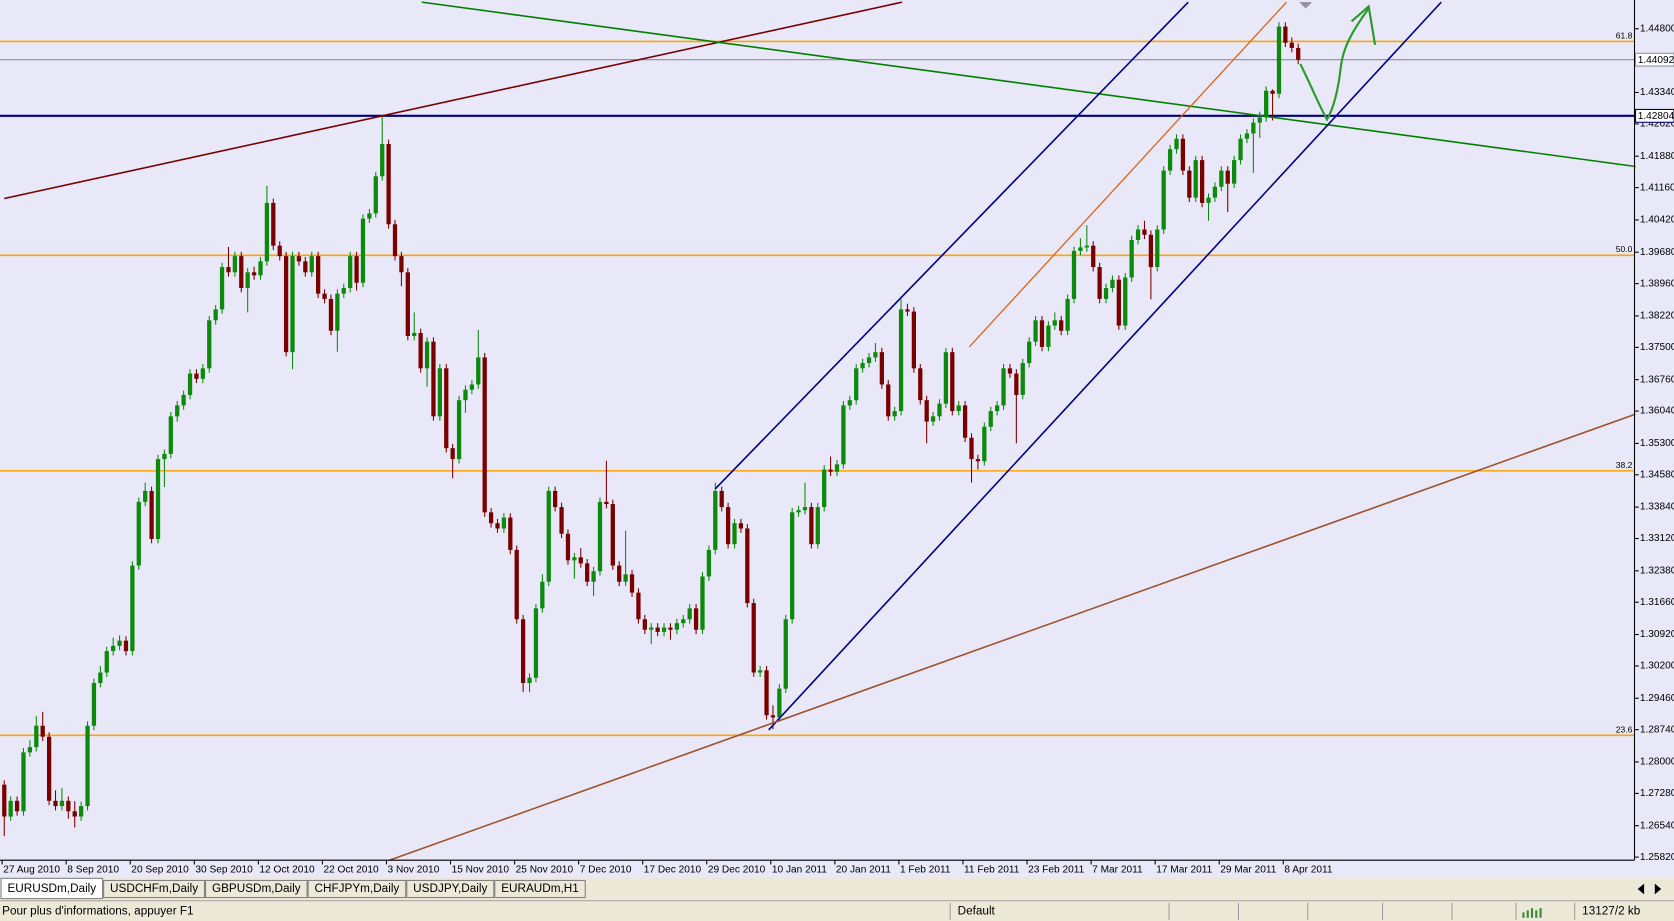 The image size is (1674, 921). What do you see at coordinates (992, 869) in the screenshot?
I see `x-tick-label: 11 Feb 2011` at bounding box center [992, 869].